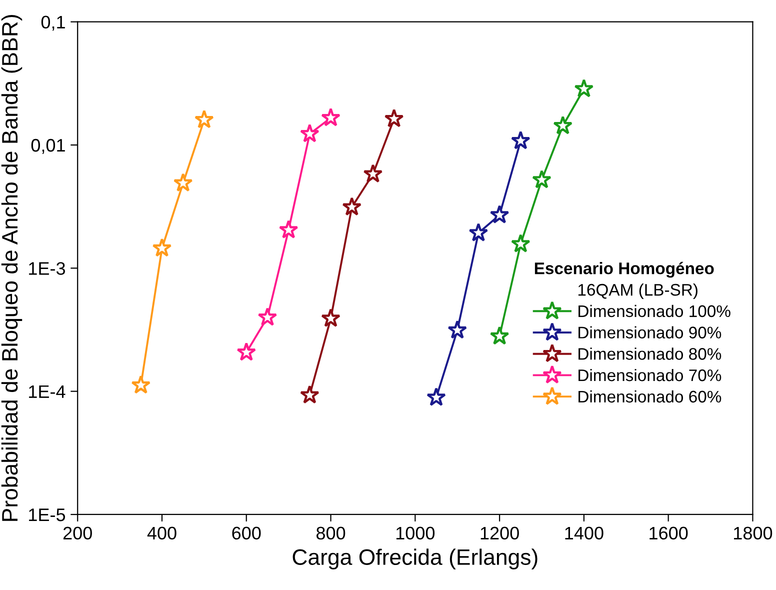 The width and height of the screenshot is (776, 590). What do you see at coordinates (246, 533) in the screenshot?
I see `x-tick-label: 600` at bounding box center [246, 533].